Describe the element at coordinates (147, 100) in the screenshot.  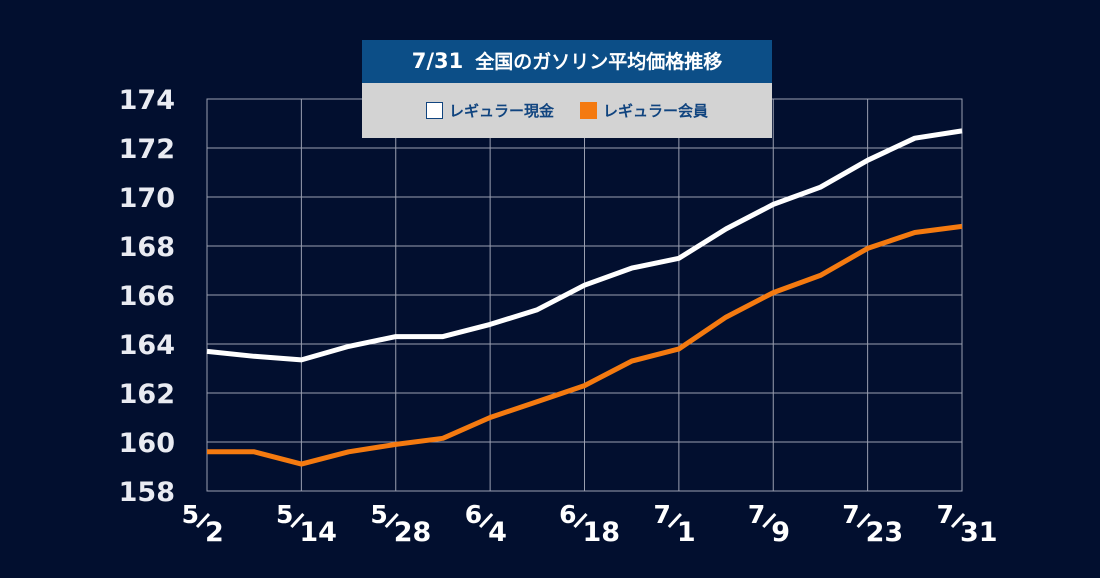
I see `y-tick-label: 174` at that location.